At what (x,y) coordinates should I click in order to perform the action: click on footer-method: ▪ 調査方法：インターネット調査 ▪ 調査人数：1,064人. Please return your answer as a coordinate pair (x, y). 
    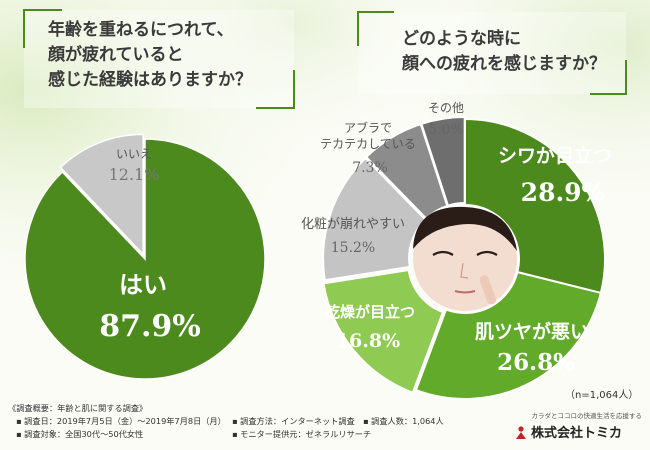
    Looking at the image, I should click on (338, 421).